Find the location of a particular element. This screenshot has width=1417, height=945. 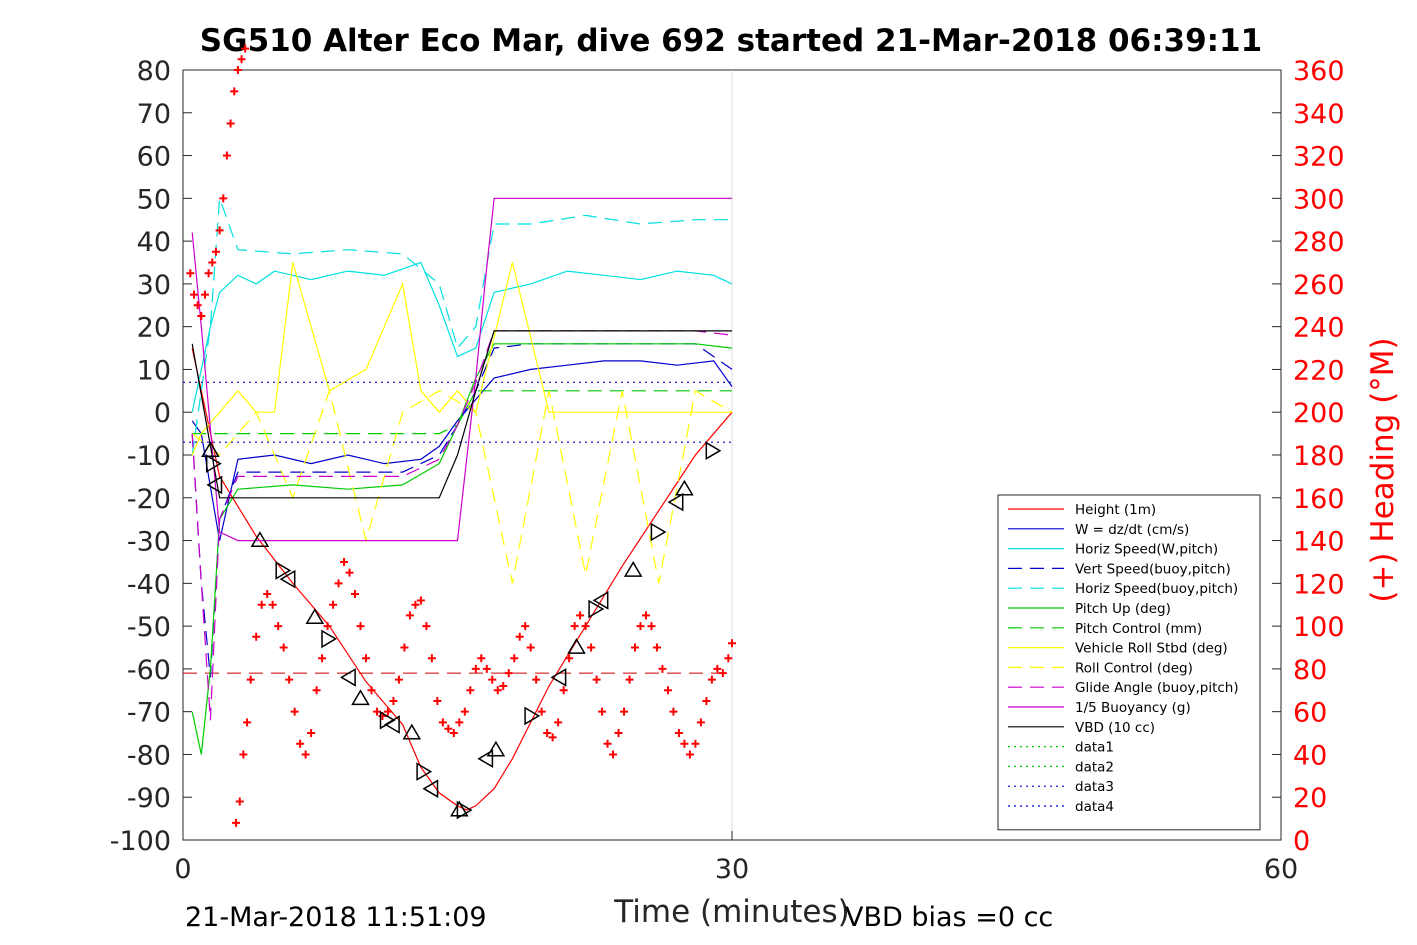

y-right-tick-label: 100 is located at coordinates (1319, 627).